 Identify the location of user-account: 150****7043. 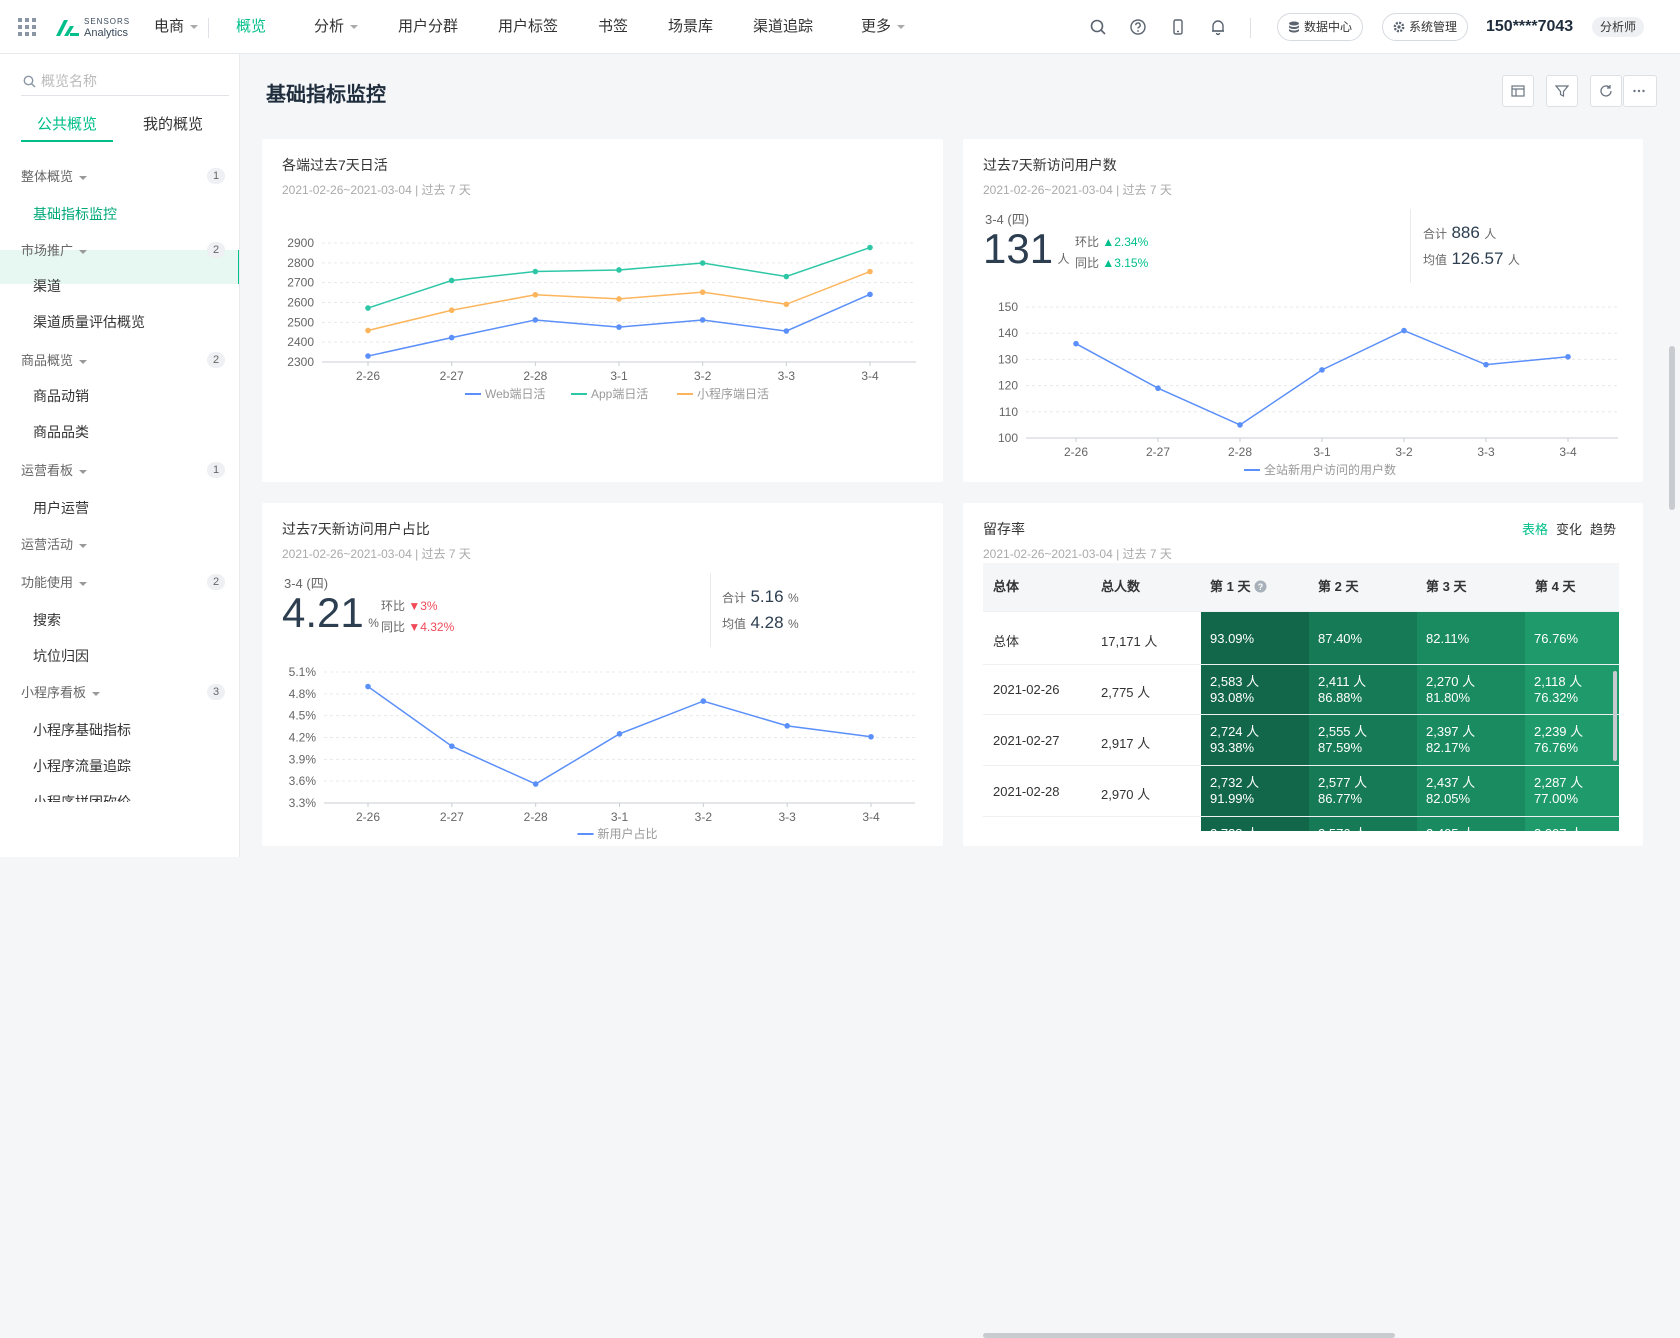
(1530, 26).